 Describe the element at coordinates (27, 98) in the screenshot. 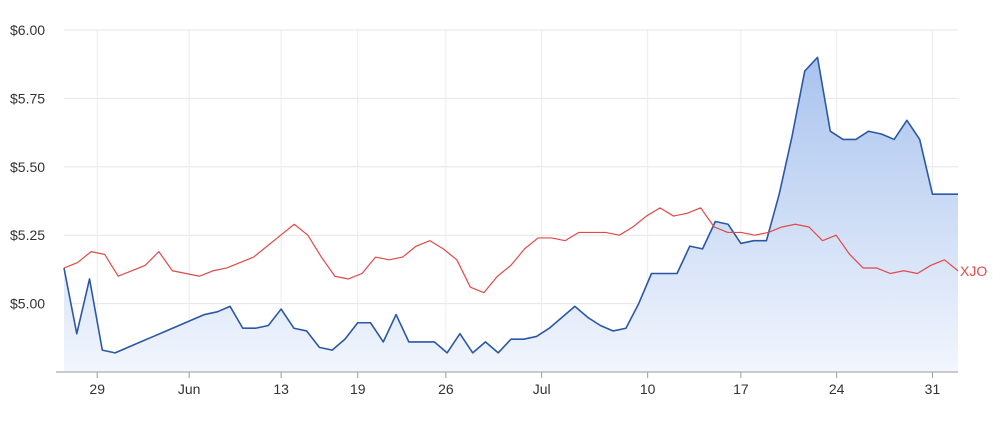

I see `y-tick-label: $5.75` at that location.